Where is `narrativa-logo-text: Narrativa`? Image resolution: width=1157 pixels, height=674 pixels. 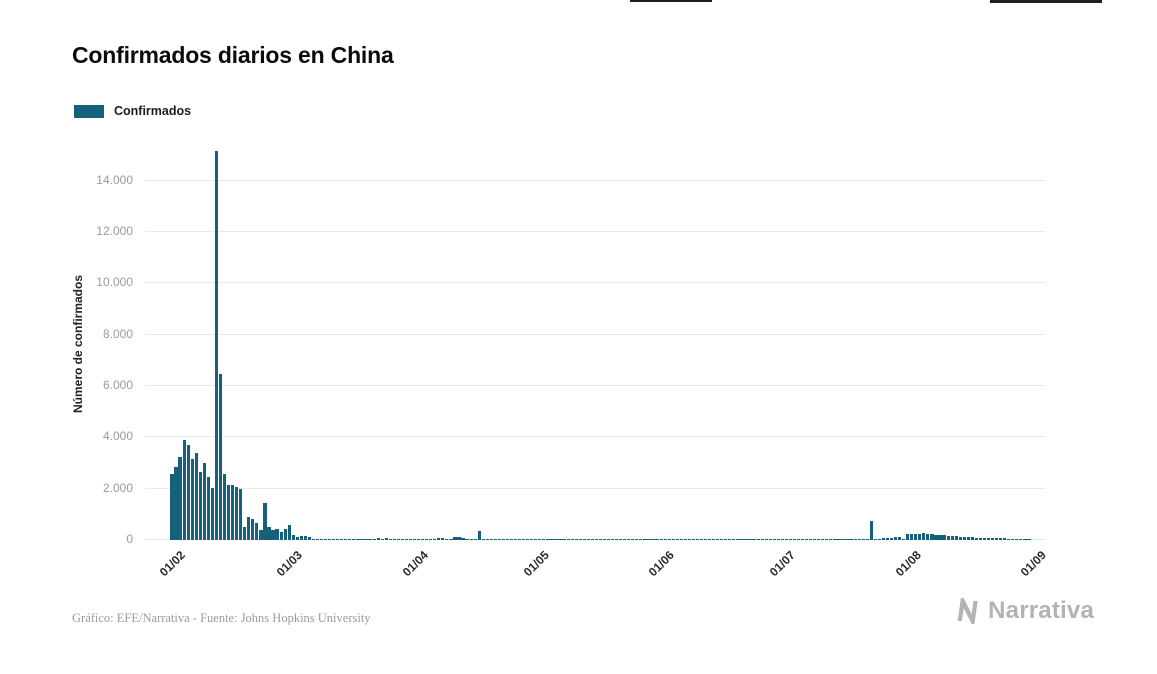
narrativa-logo-text: Narrativa is located at coordinates (1041, 610).